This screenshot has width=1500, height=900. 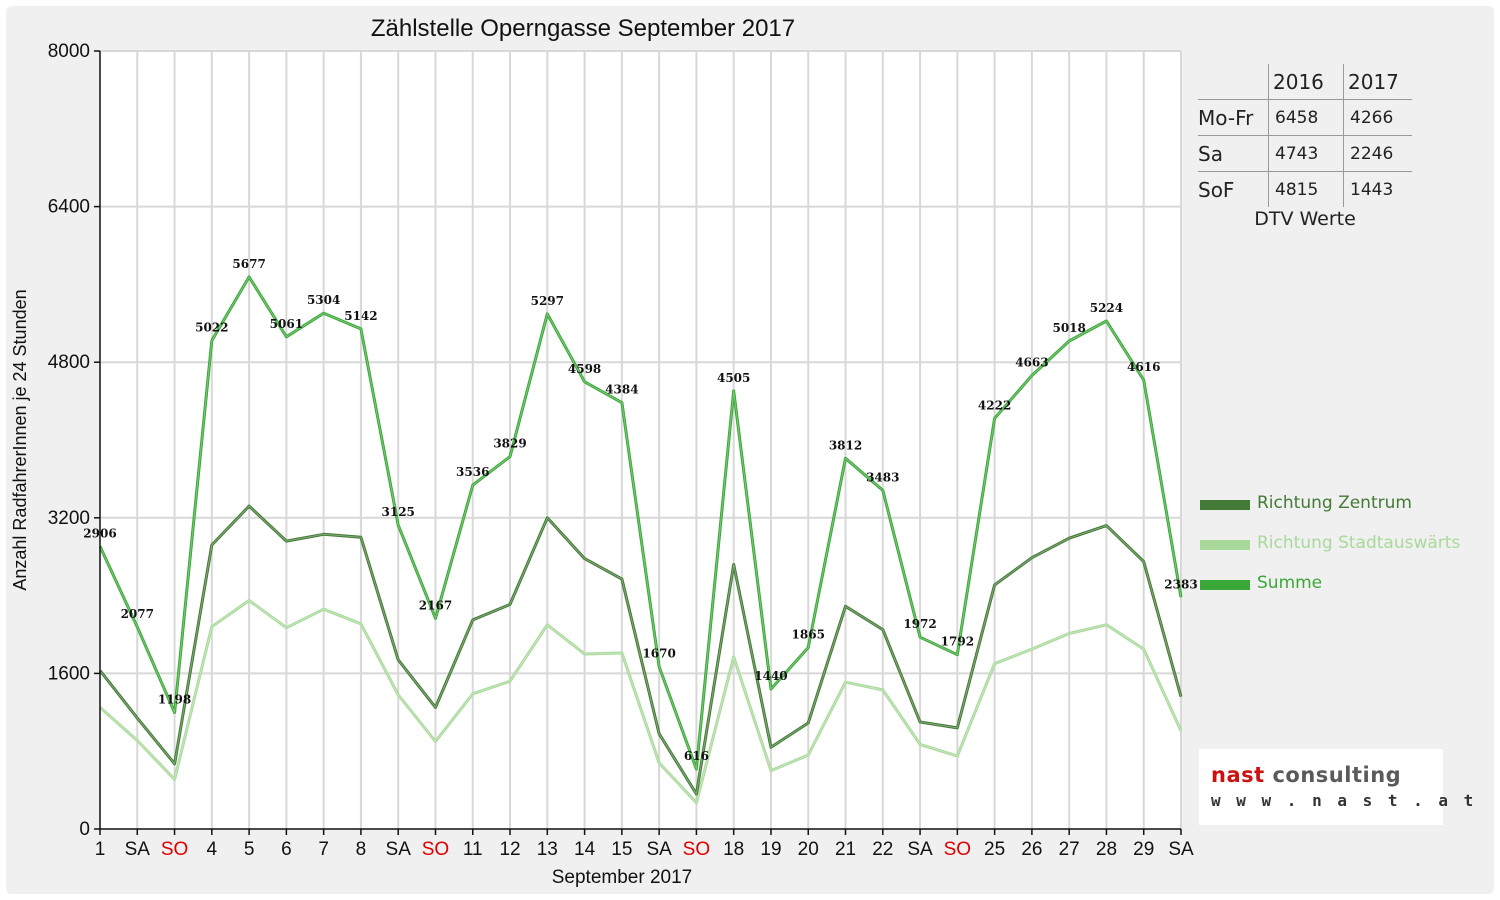 What do you see at coordinates (1306, 82) in the screenshot?
I see `dtv-header-2016: 2016` at bounding box center [1306, 82].